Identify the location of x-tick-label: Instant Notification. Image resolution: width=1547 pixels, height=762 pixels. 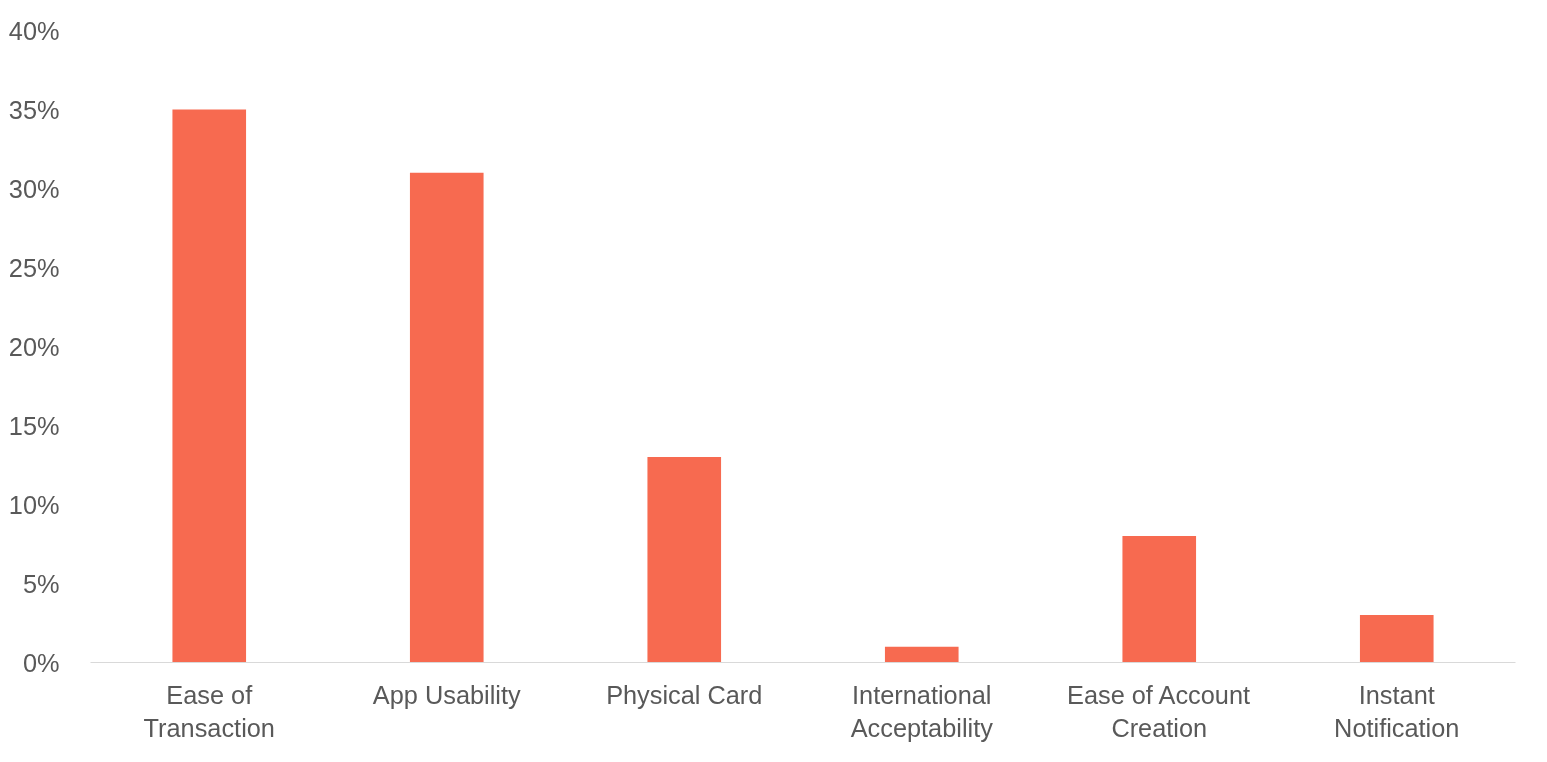
(1397, 711).